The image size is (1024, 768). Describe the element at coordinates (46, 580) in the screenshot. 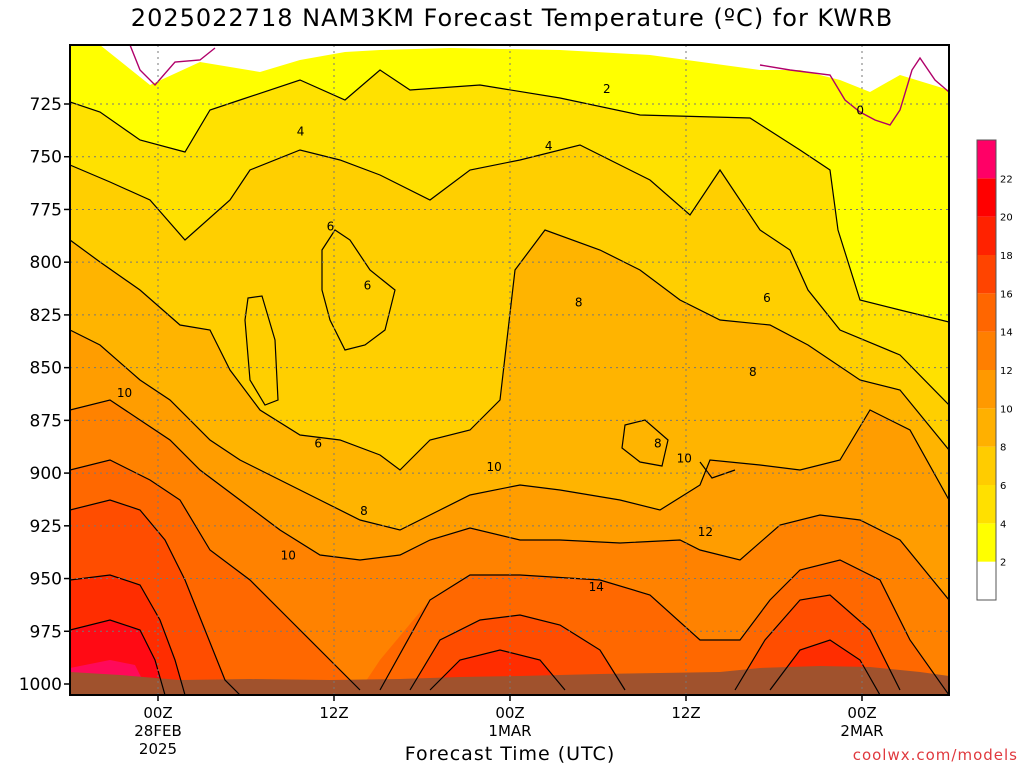

I see `y-tick-label: 950` at that location.